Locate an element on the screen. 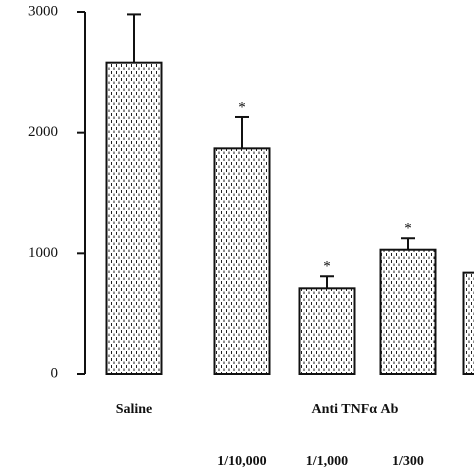 The height and width of the screenshot is (474, 474). y-tick-label: 2000 is located at coordinates (43, 132).